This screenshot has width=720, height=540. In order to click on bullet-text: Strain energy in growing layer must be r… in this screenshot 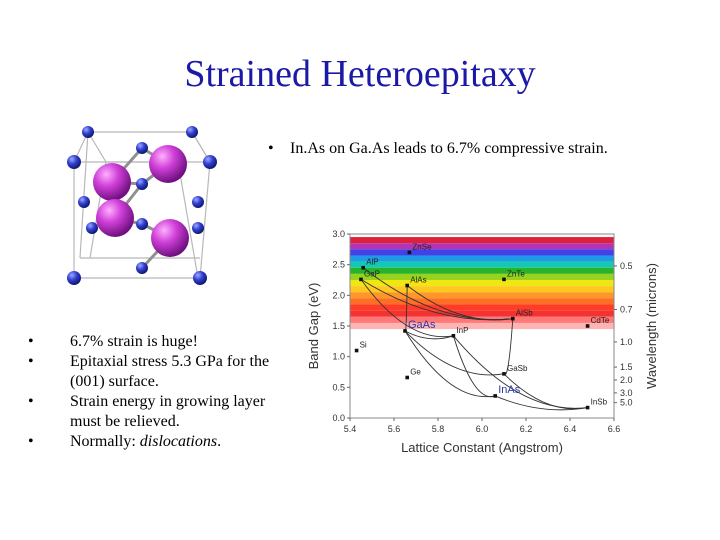, I will do `click(168, 411)`.